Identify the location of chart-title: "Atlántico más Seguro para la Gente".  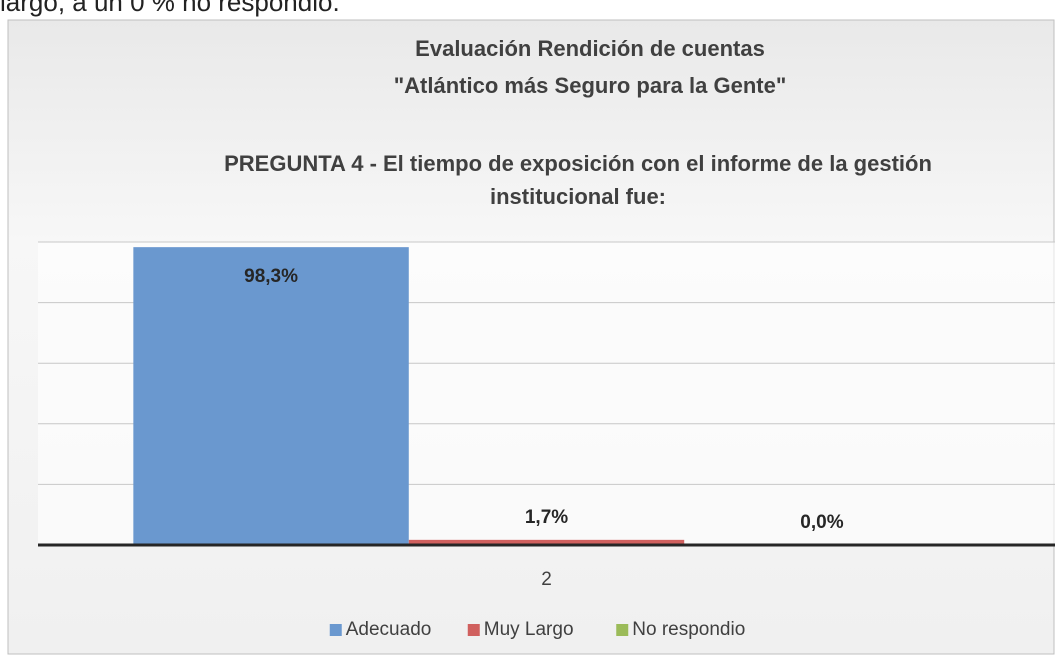
(590, 85).